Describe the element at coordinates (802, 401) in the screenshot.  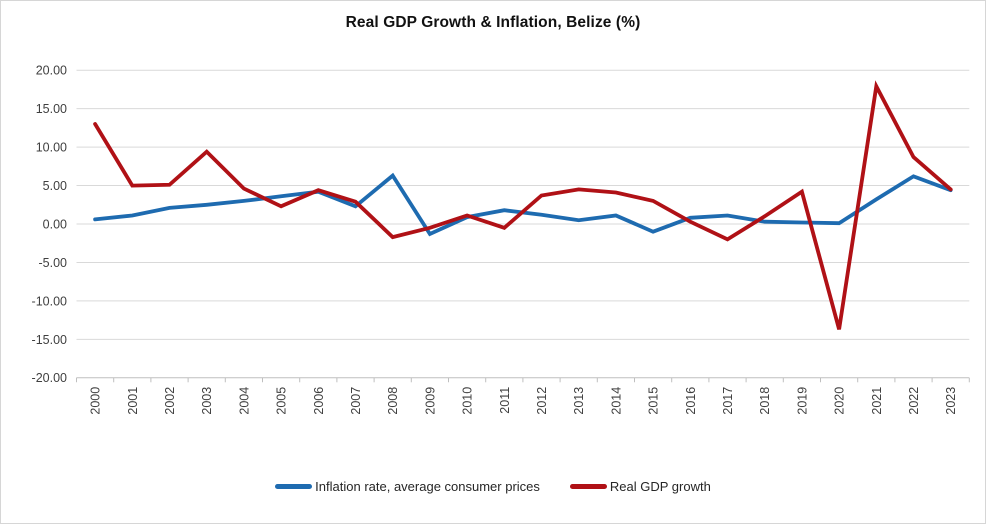
I see `x-axis-label: 2019` at that location.